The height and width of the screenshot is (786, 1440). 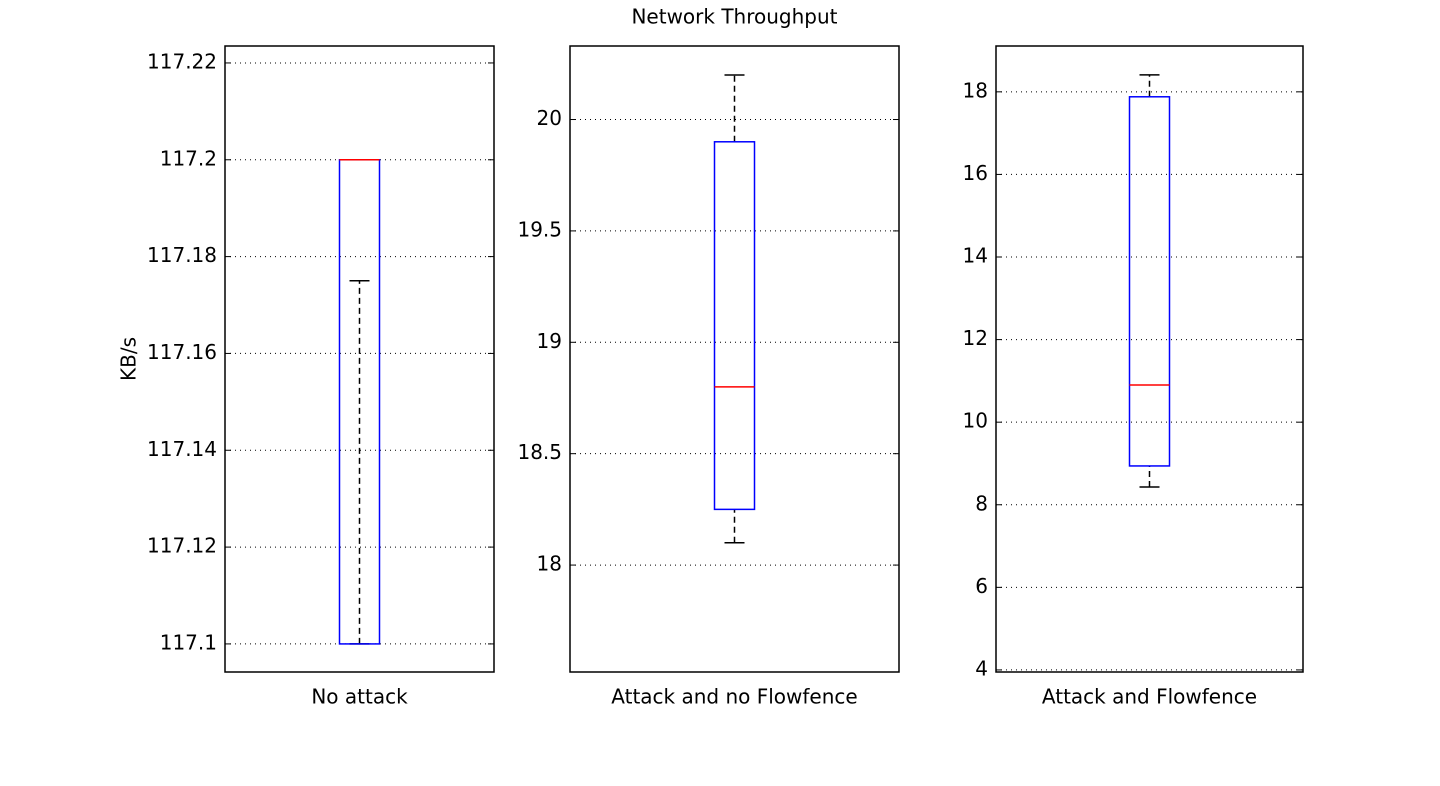 What do you see at coordinates (188, 158) in the screenshot?
I see `y-tick-label: 117.2` at bounding box center [188, 158].